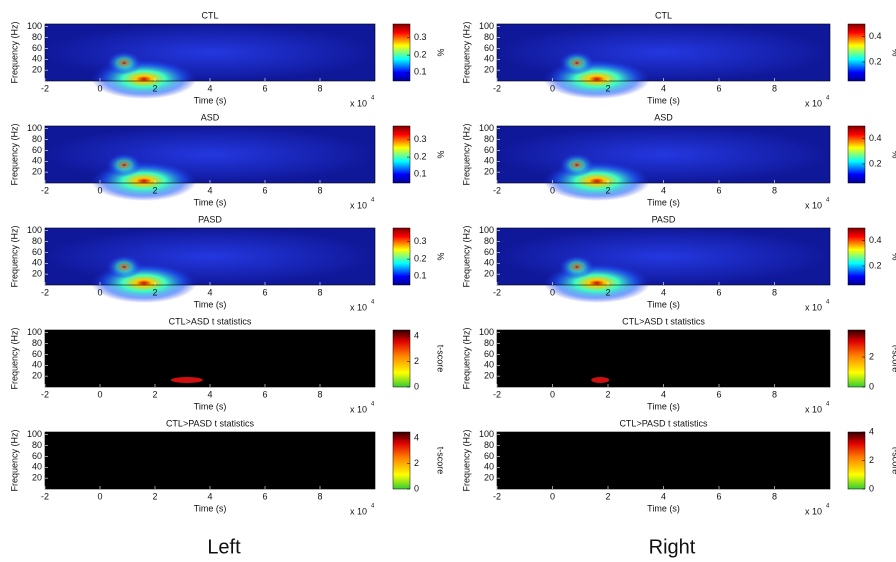  Describe the element at coordinates (224, 547) in the screenshot. I see `caption: Left` at that location.